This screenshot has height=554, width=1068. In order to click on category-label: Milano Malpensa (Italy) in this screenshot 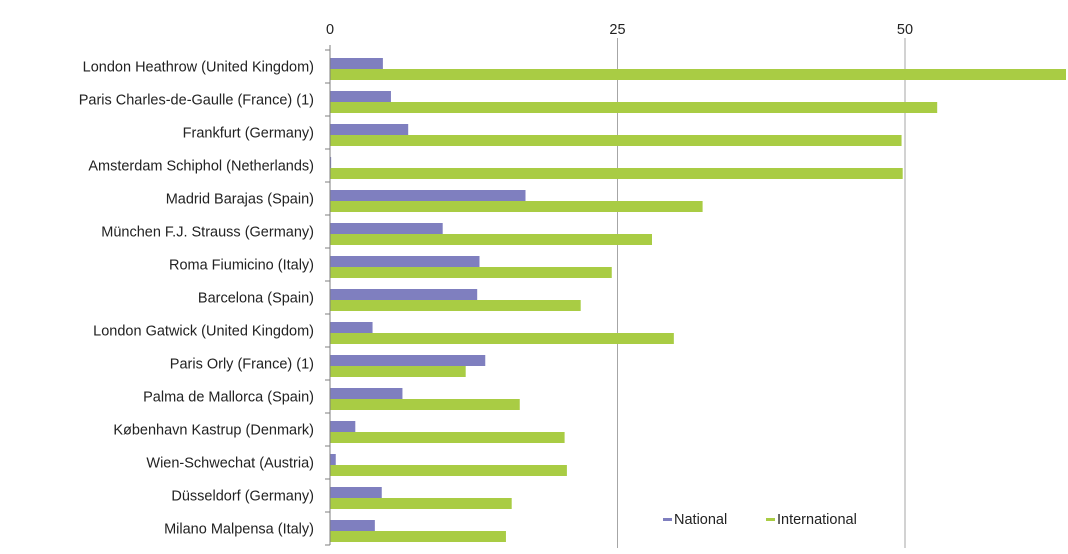, I will do `click(239, 530)`.